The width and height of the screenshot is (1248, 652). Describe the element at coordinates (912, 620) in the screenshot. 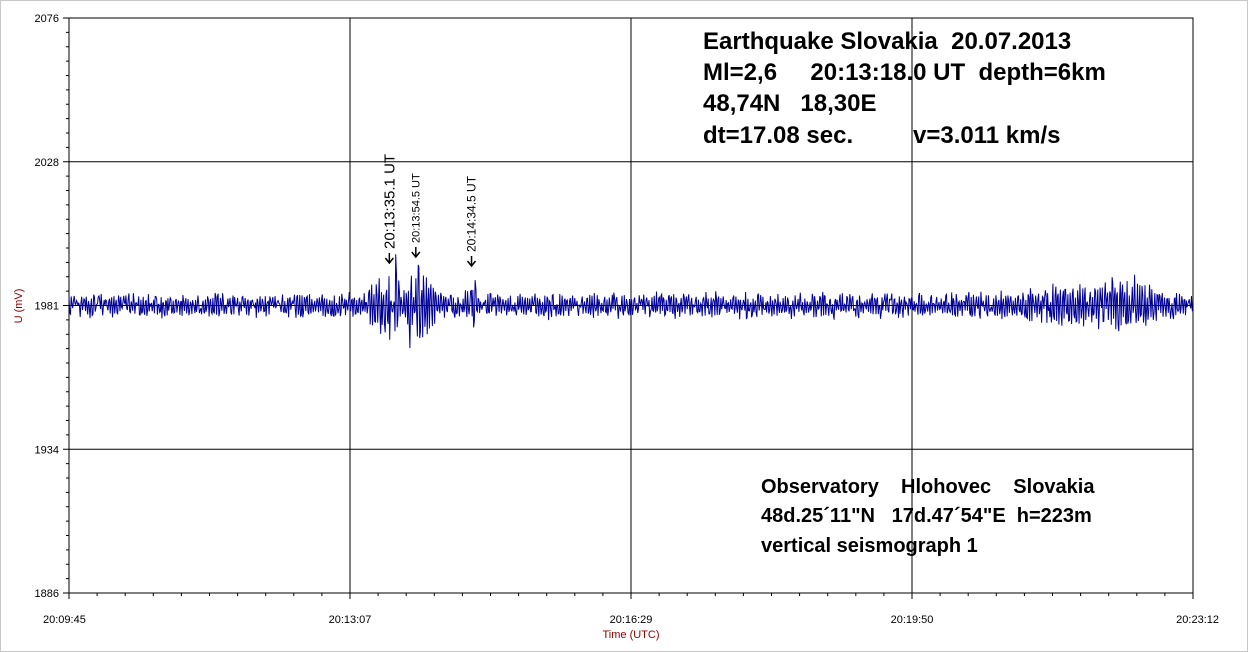

I see `x-tick-label: 20:19:50` at that location.